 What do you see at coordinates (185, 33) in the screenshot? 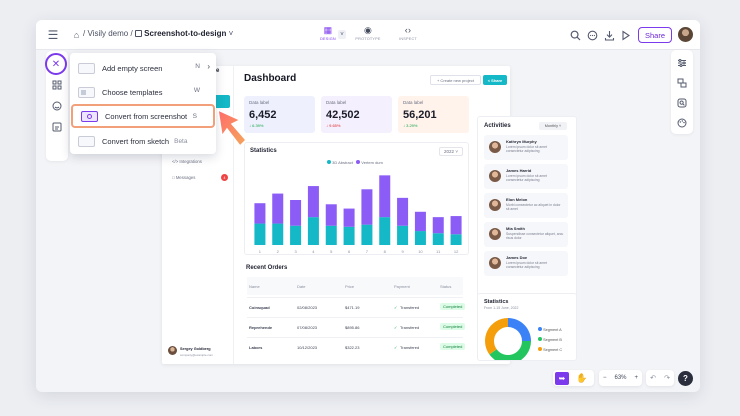
I see `breadcrumb-file: Screenshot-to-design` at bounding box center [185, 33].